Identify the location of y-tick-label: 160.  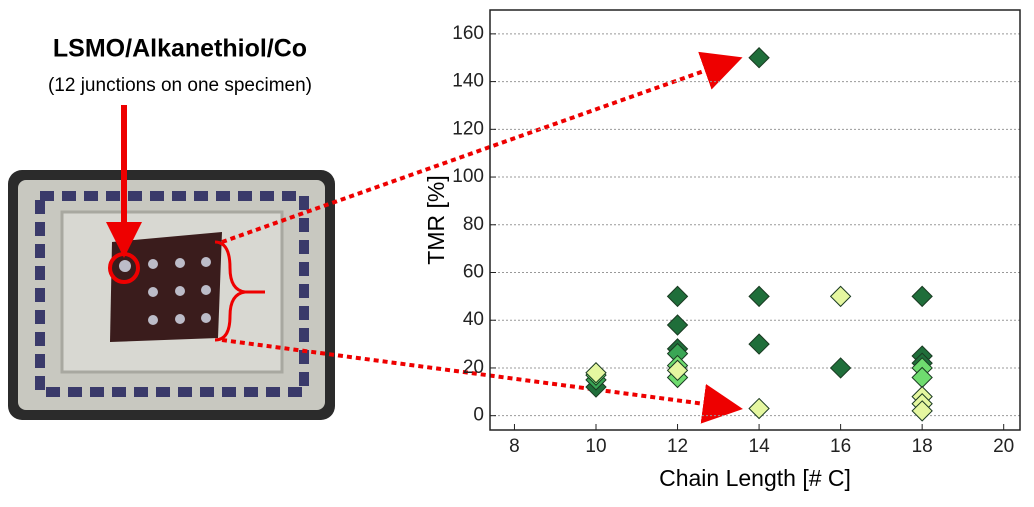
(468, 33).